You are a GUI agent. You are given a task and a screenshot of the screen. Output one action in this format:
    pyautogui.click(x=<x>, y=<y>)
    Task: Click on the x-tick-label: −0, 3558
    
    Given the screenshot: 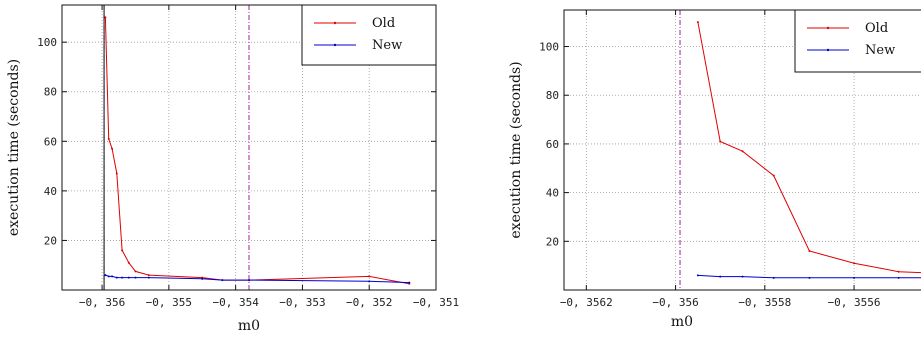 What is the action you would take?
    pyautogui.click(x=764, y=302)
    